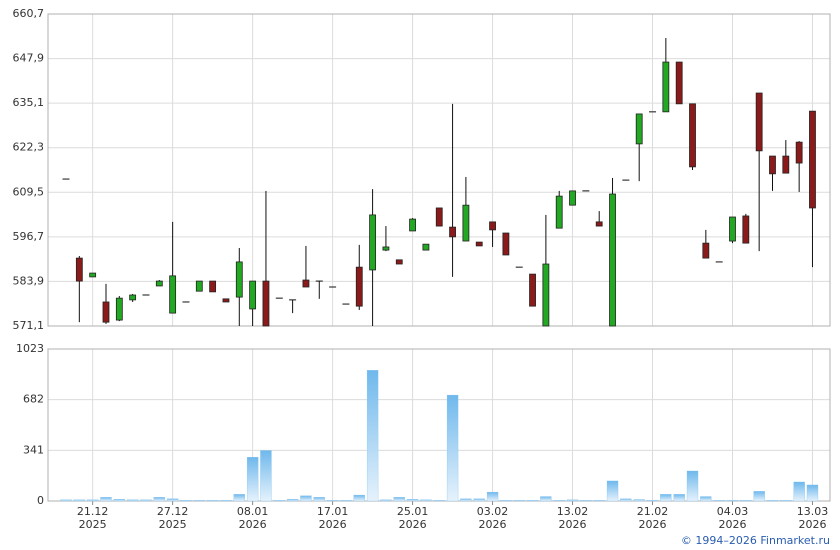 This screenshot has height=550, width=840. I want to click on x-tick-label: 17.01, so click(333, 511).